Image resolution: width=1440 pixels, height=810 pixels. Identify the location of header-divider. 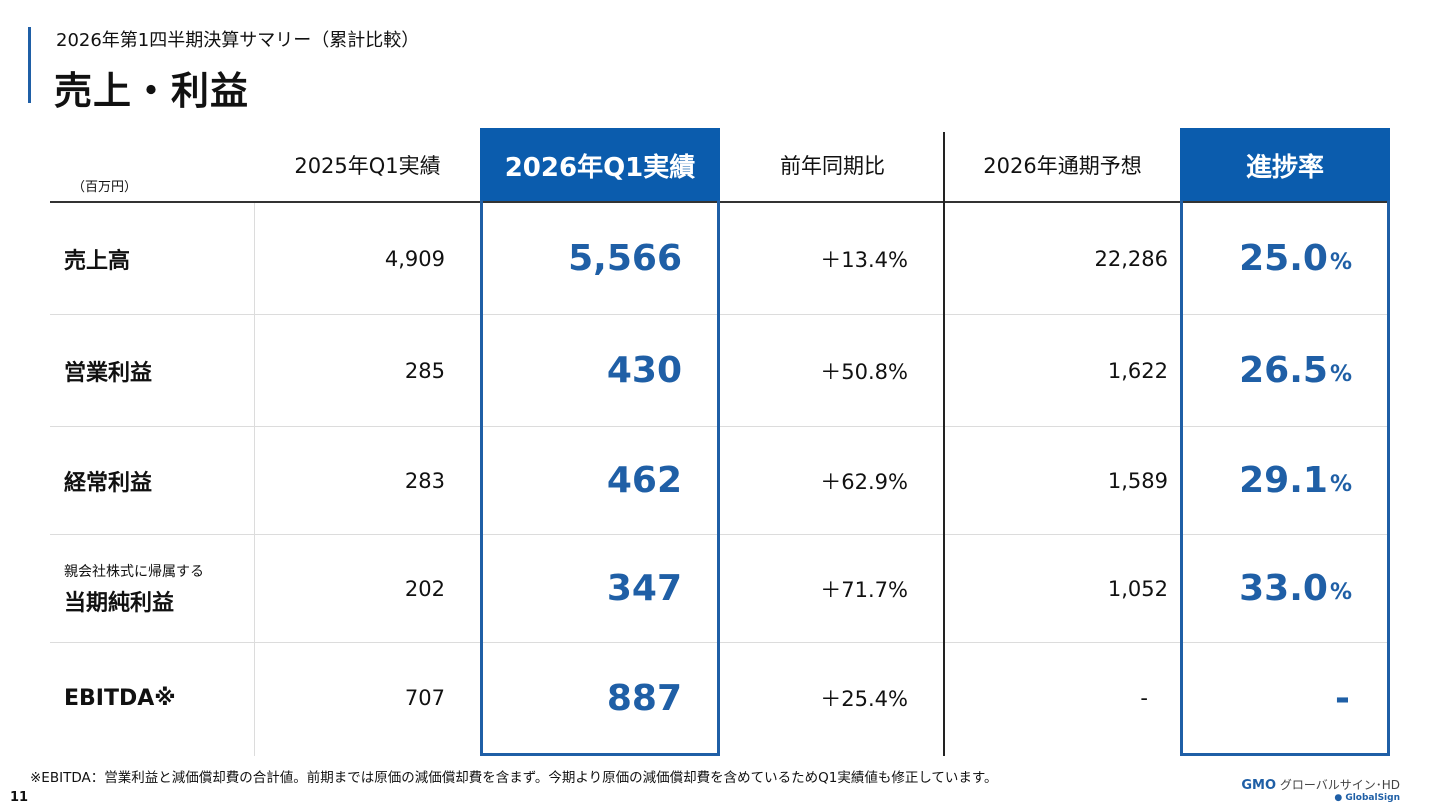
(720, 202).